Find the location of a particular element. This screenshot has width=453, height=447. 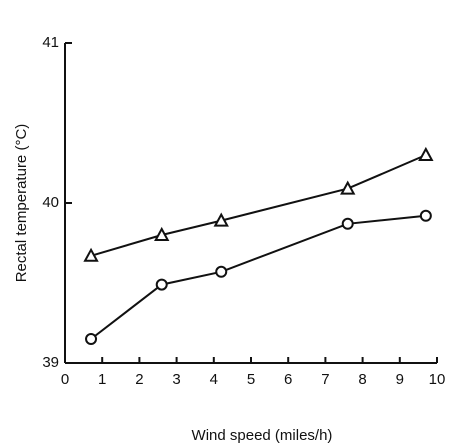

y-tick-label: 41 is located at coordinates (50, 42).